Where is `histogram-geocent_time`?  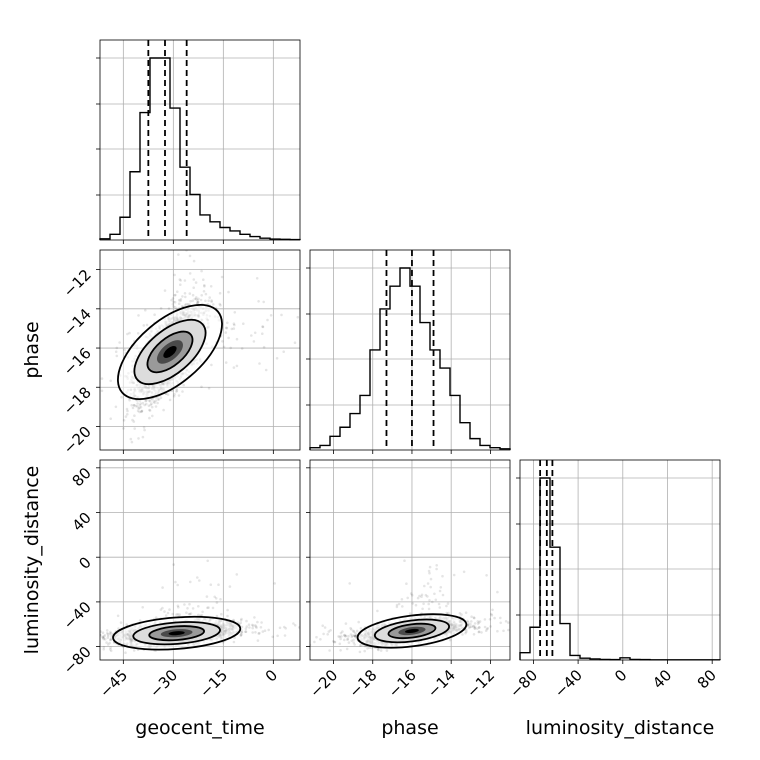 histogram-geocent_time is located at coordinates (200, 149).